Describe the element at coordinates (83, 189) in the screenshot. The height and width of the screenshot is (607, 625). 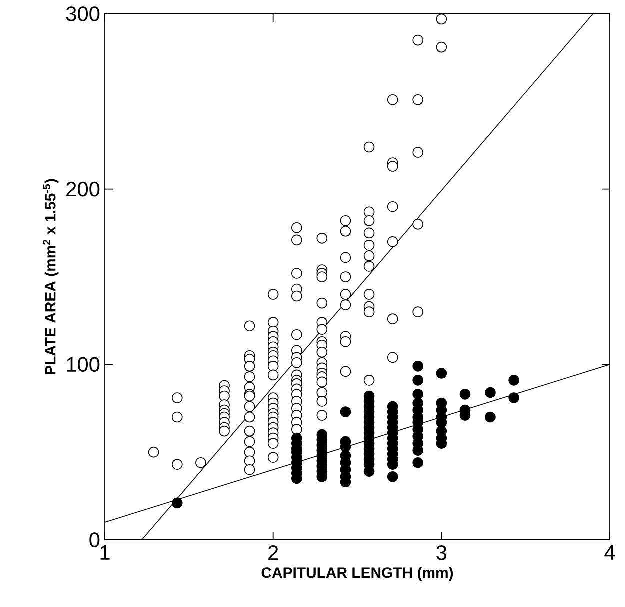
I see `y-tick-label: 200` at that location.